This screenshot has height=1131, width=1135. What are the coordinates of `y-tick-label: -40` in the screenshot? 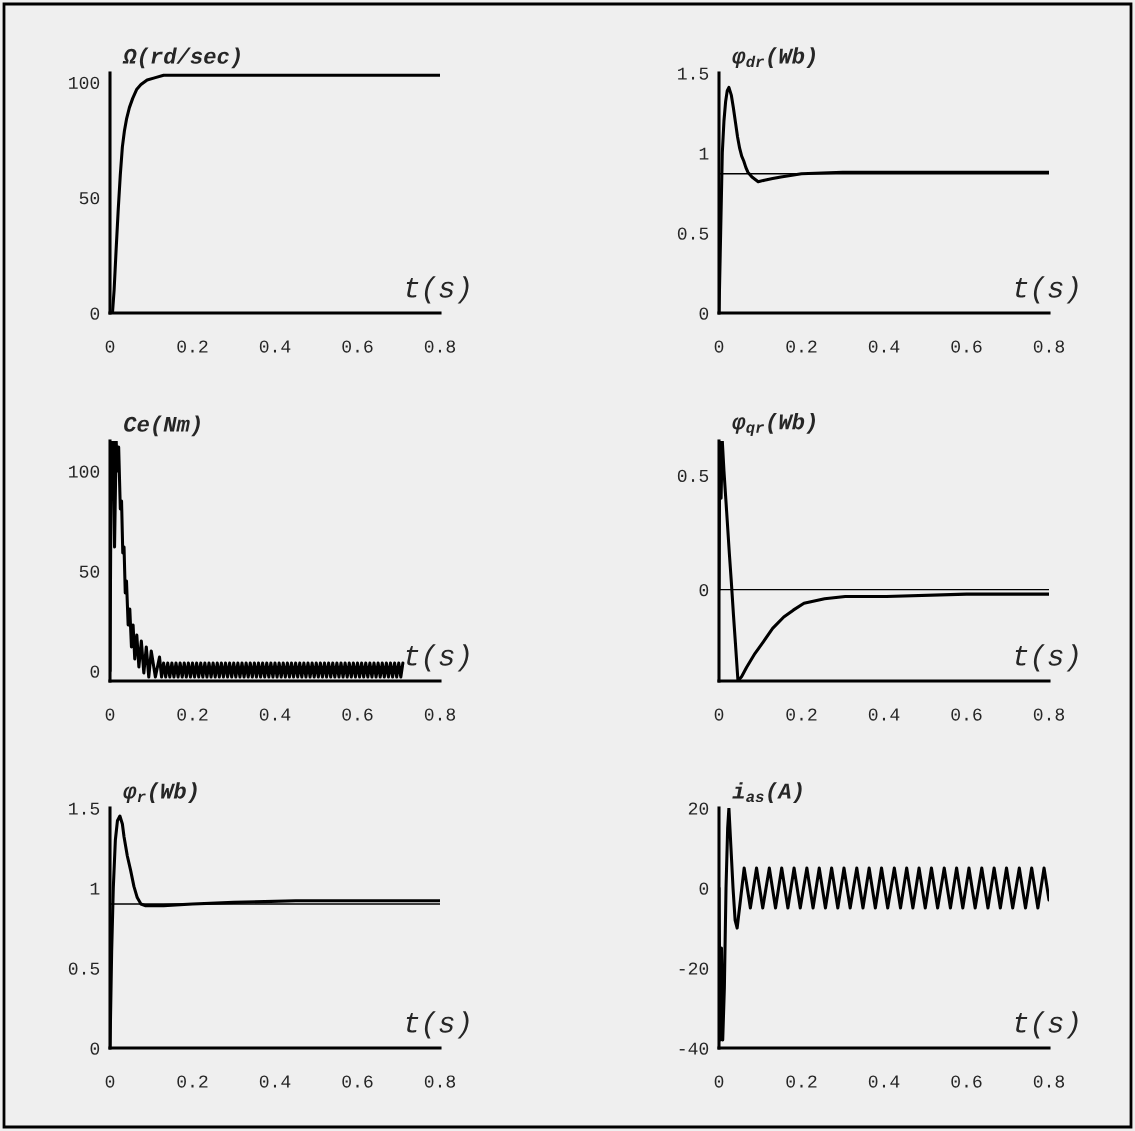 It's located at (694, 1048).